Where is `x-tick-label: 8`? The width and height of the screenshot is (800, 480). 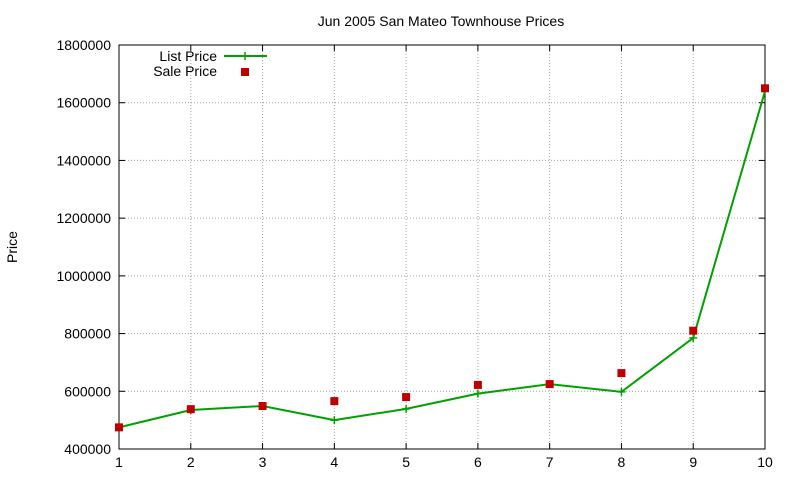
x-tick-label: 8 is located at coordinates (622, 462).